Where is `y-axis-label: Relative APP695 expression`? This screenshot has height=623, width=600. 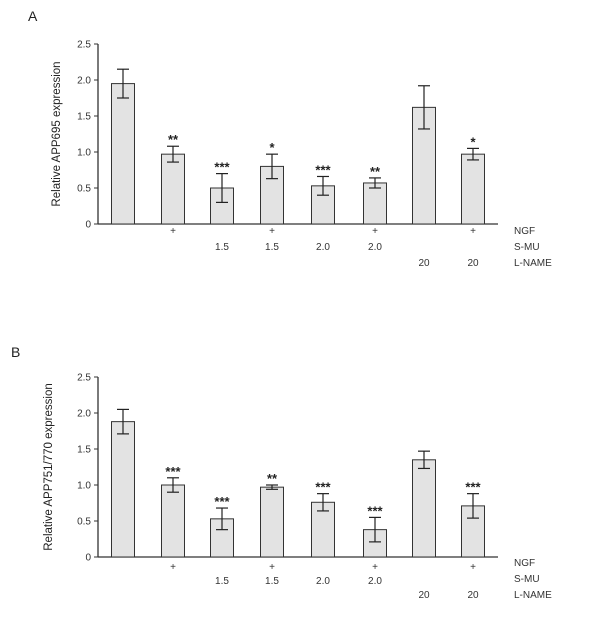 y-axis-label: Relative APP695 expression is located at coordinates (57, 133).